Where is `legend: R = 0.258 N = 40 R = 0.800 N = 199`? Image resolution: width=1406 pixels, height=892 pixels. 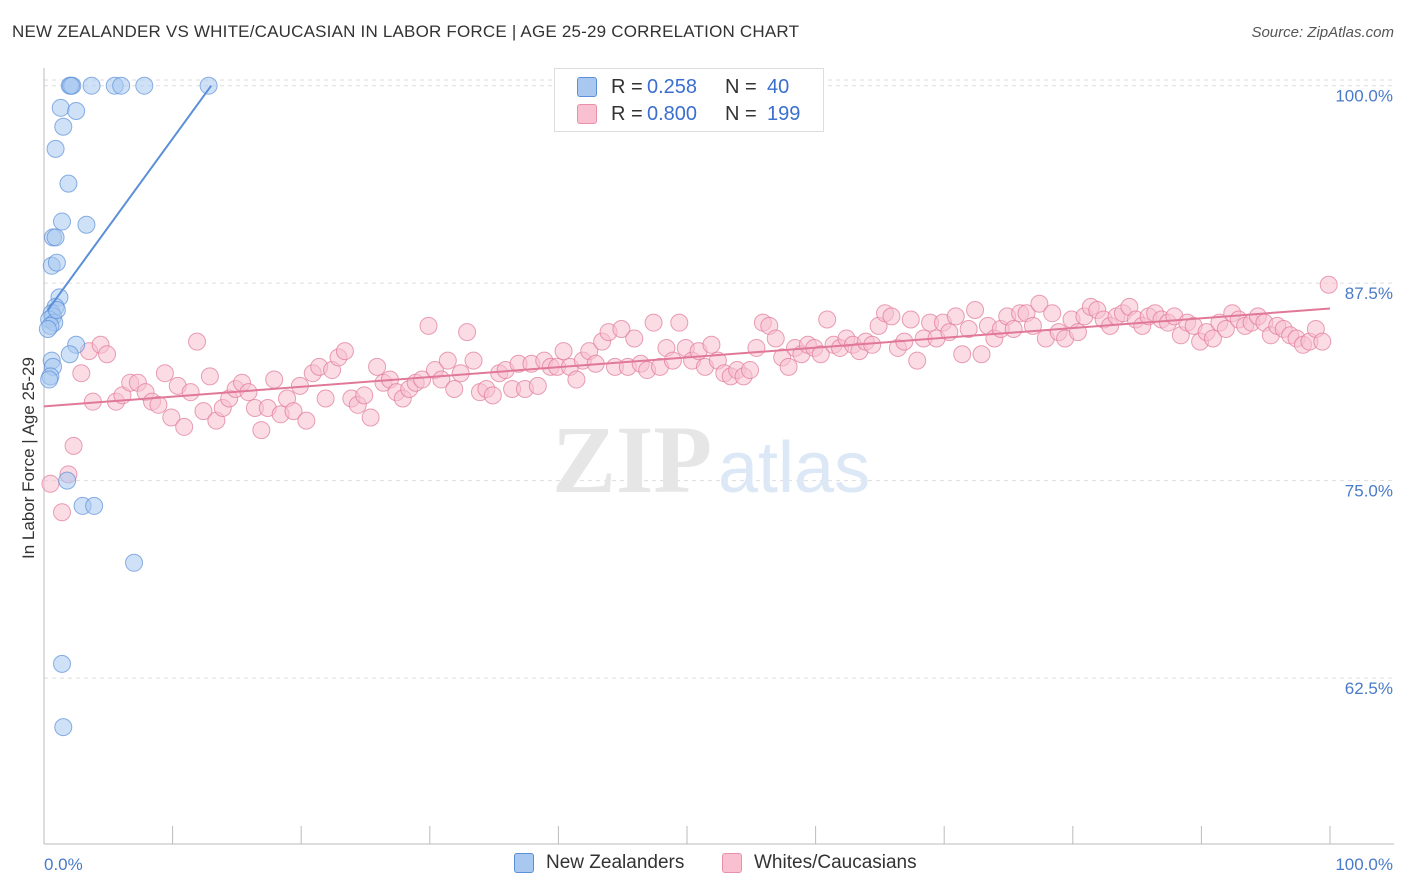
legend: R = 0.258 N = 40 R = 0.800 N = 199 is located at coordinates (689, 100).